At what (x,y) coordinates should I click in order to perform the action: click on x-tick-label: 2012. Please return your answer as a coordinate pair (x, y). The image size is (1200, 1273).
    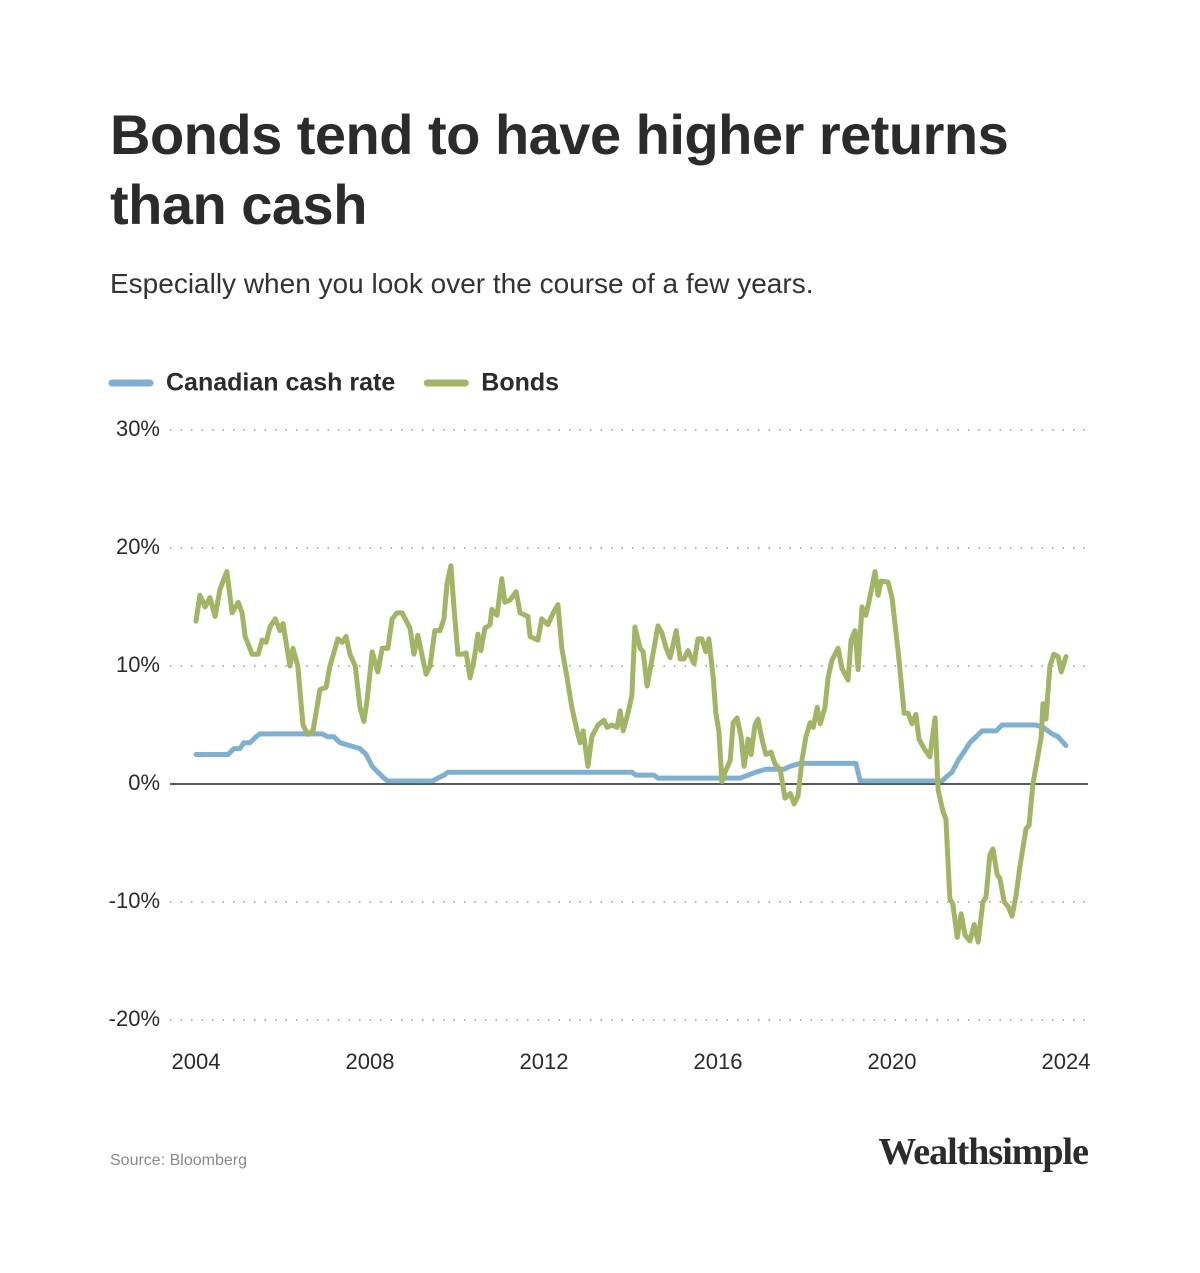
    Looking at the image, I should click on (544, 1061).